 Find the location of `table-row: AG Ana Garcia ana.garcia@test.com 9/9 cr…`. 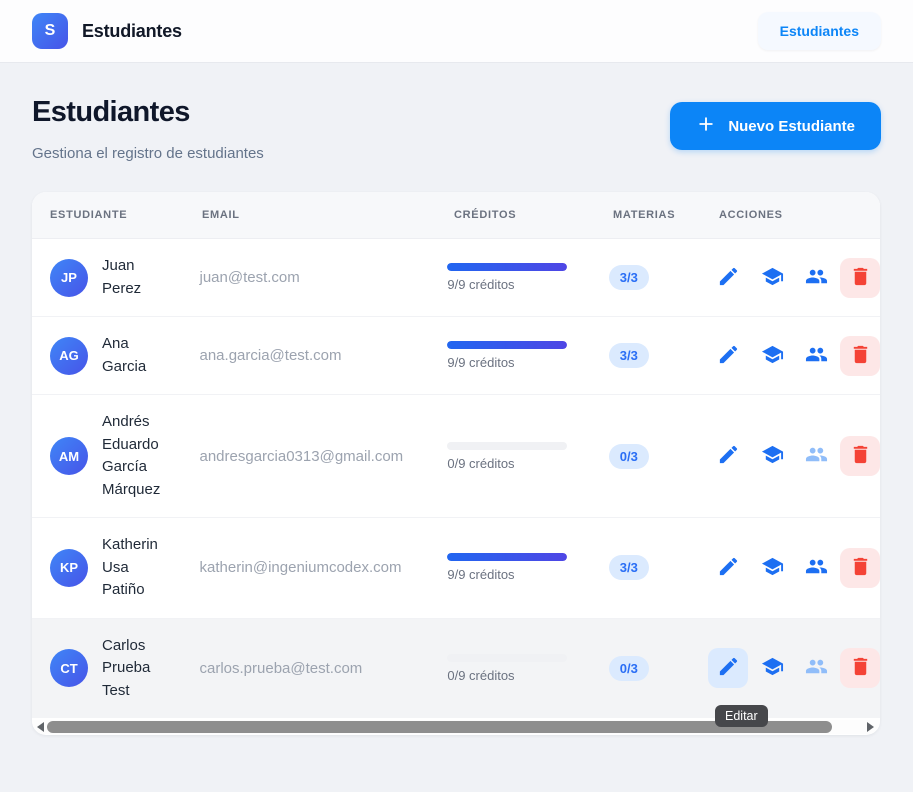

table-row: AG Ana Garcia ana.garcia@test.com 9/9 cr… is located at coordinates (456, 356).